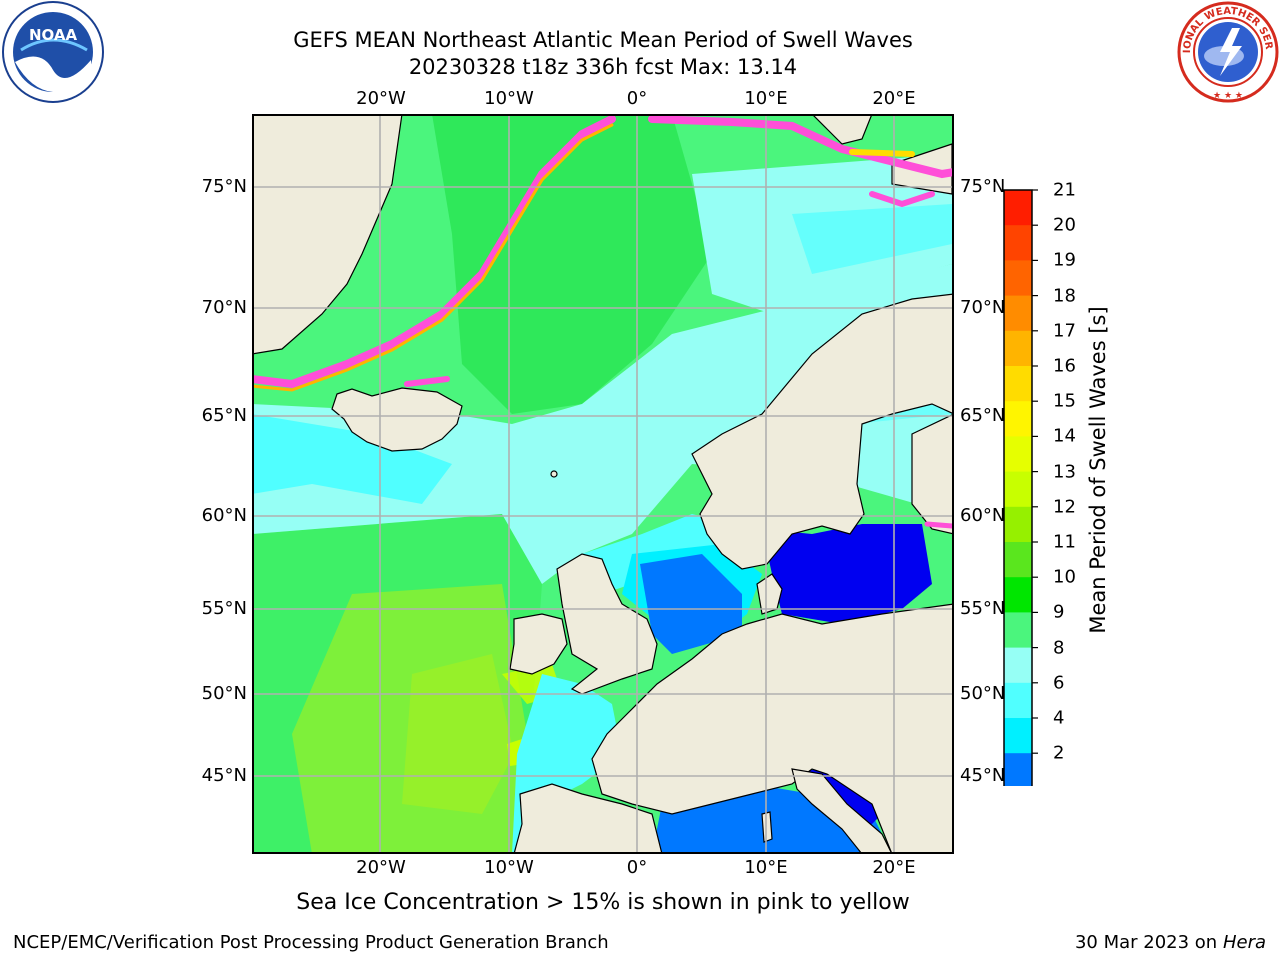  What do you see at coordinates (1059, 683) in the screenshot?
I see `colorbar-tick-label: 6` at bounding box center [1059, 683].